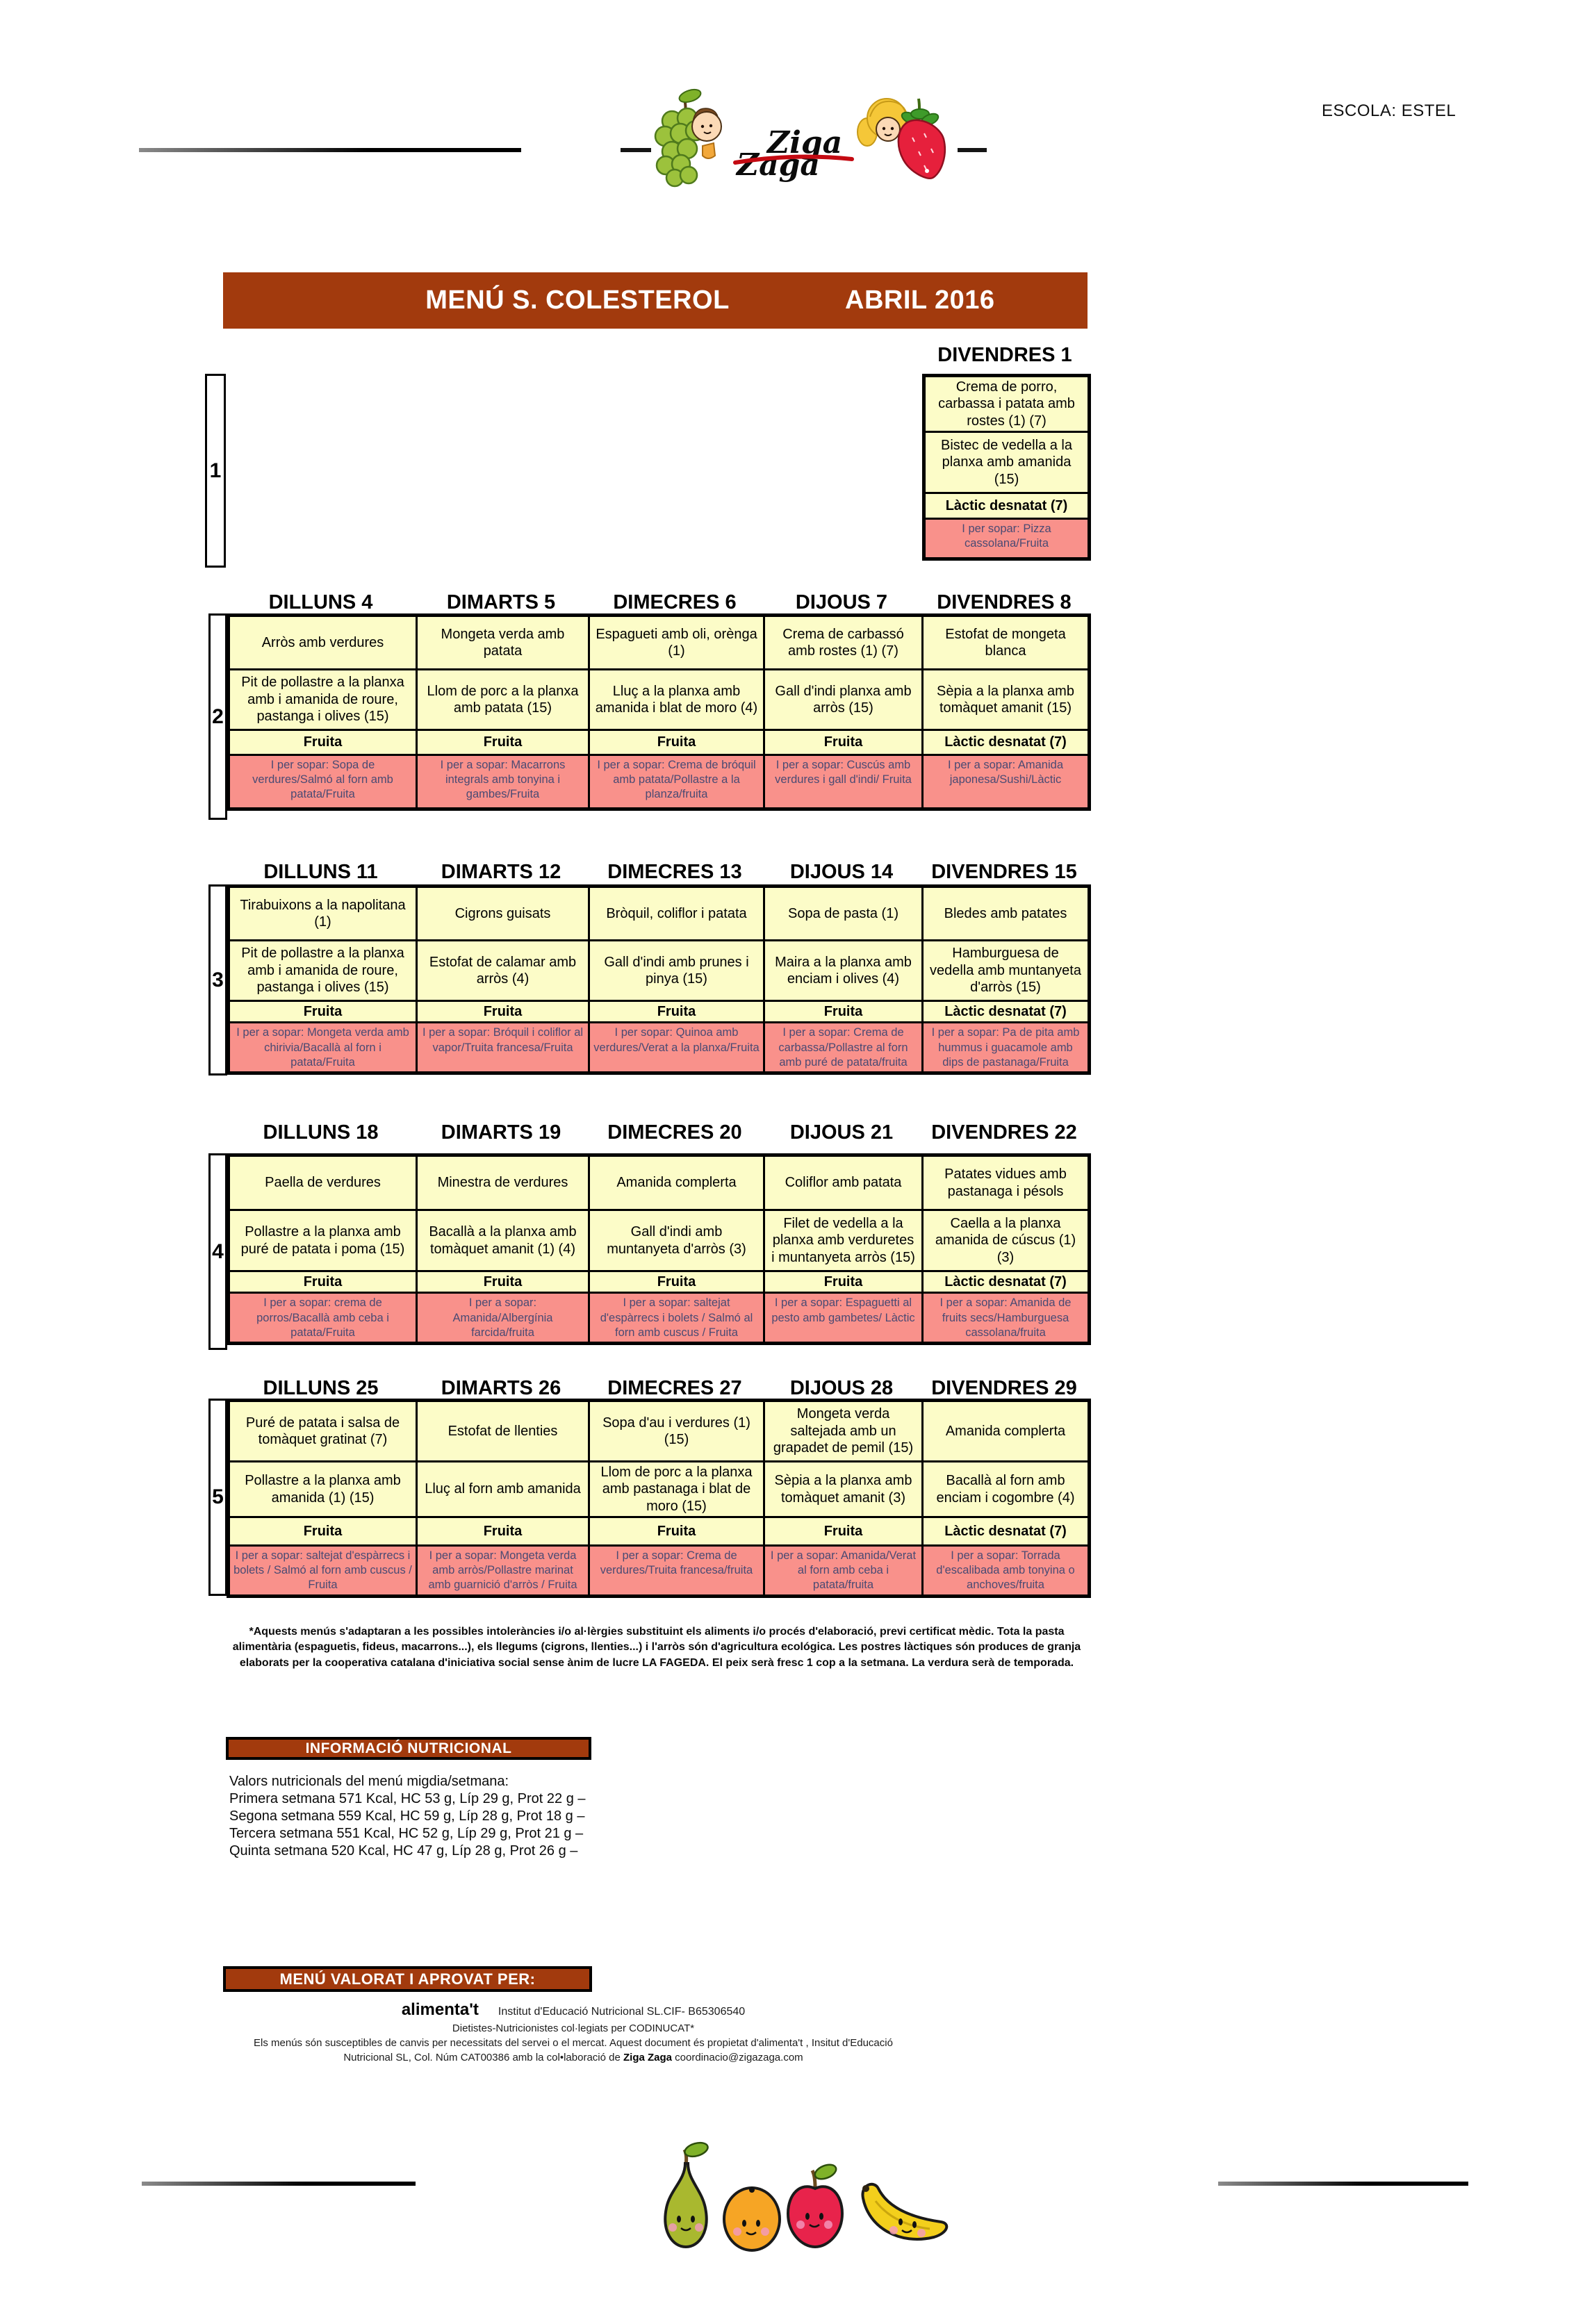  What do you see at coordinates (1004, 872) in the screenshot?
I see `day-header: DIVENDRES 15` at bounding box center [1004, 872].